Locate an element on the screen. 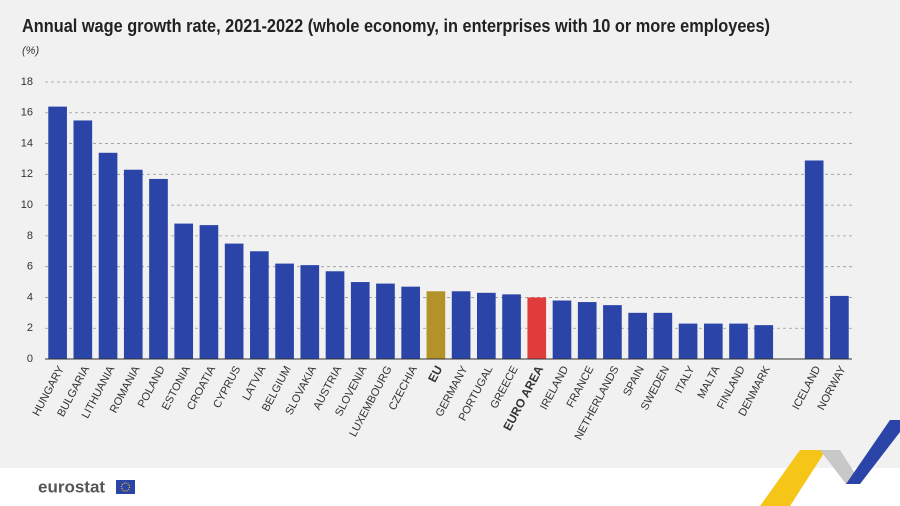  eu-flag is located at coordinates (125, 487).